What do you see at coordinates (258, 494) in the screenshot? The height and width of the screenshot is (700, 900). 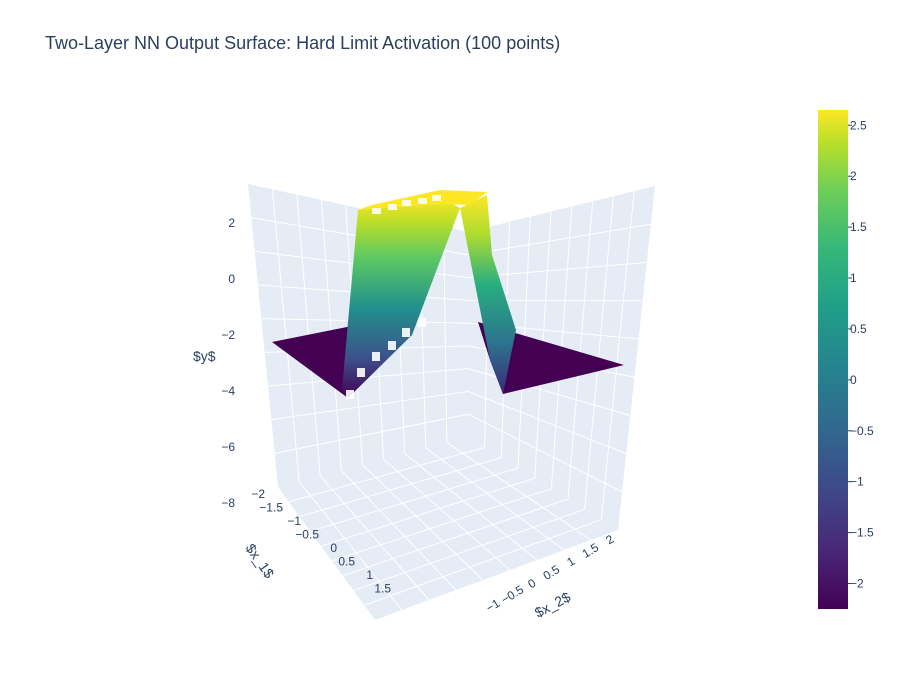 I see `x1-tick-label: −2` at bounding box center [258, 494].